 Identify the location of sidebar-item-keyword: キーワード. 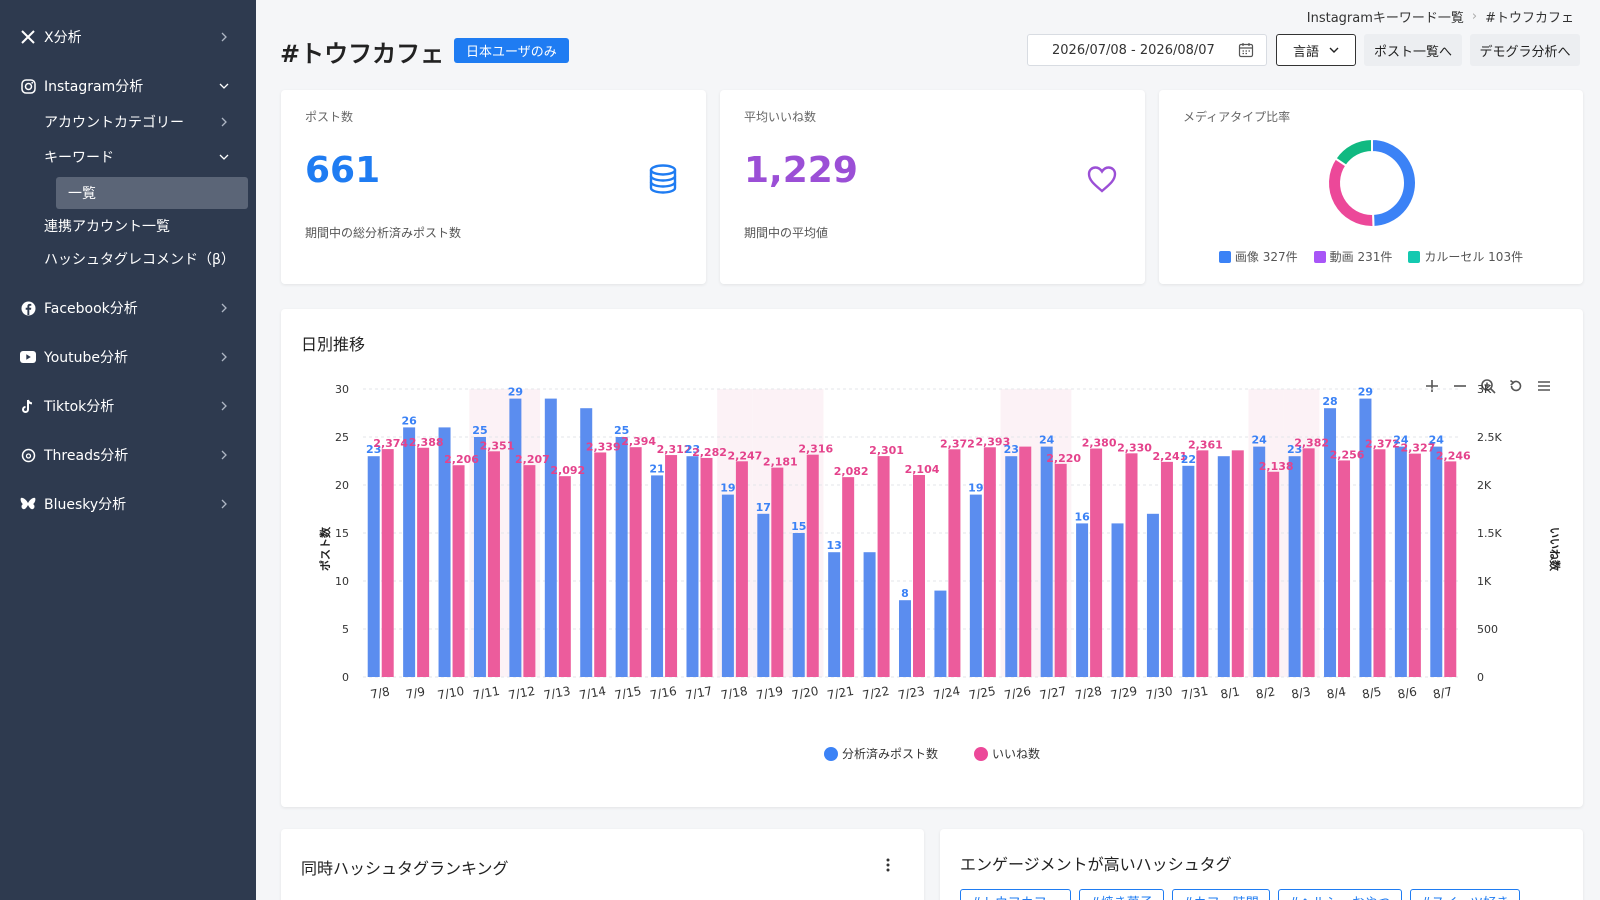
(138, 157).